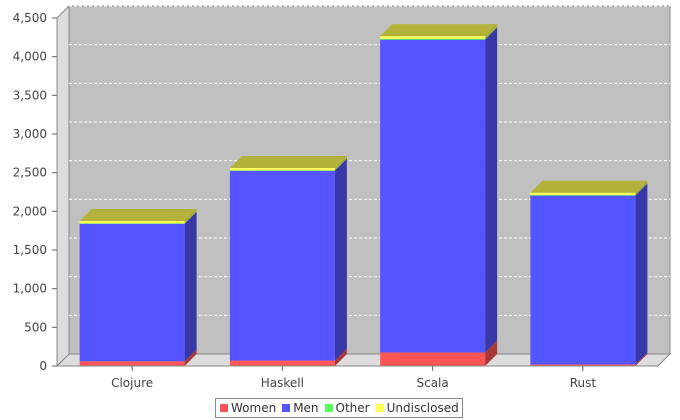 Image resolution: width=680 pixels, height=420 pixels. What do you see at coordinates (357, 377) in the screenshot?
I see `x-axis: Clojure Haskell Scala Rust` at bounding box center [357, 377].